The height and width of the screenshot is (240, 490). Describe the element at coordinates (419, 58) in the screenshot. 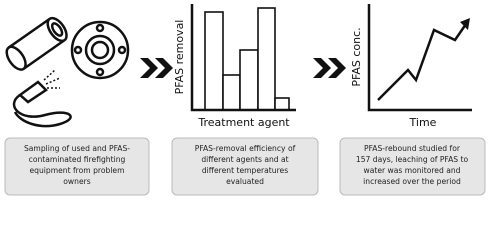

I see `line-illustration` at that location.